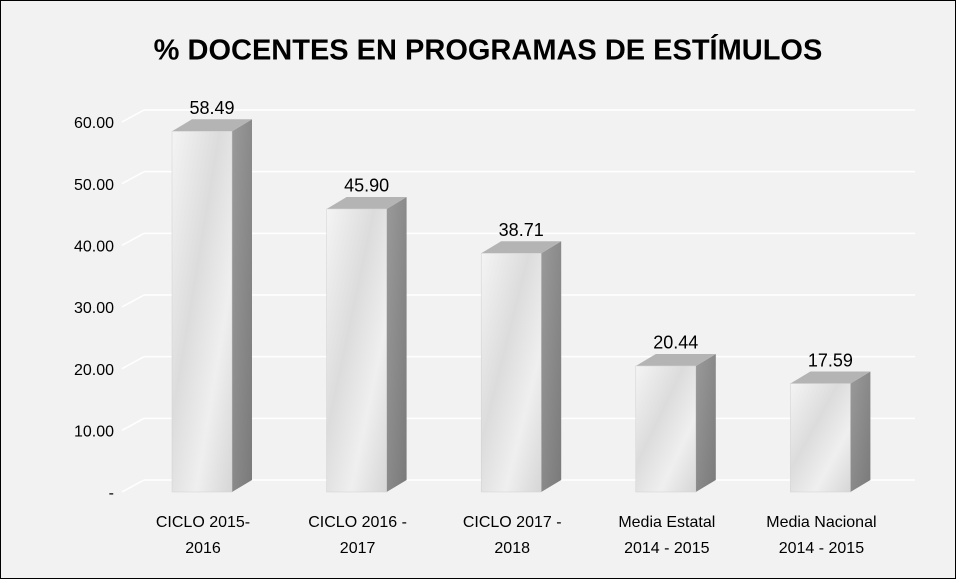 The width and height of the screenshot is (956, 579). What do you see at coordinates (830, 360) in the screenshot?
I see `value-label: 17.59` at bounding box center [830, 360].